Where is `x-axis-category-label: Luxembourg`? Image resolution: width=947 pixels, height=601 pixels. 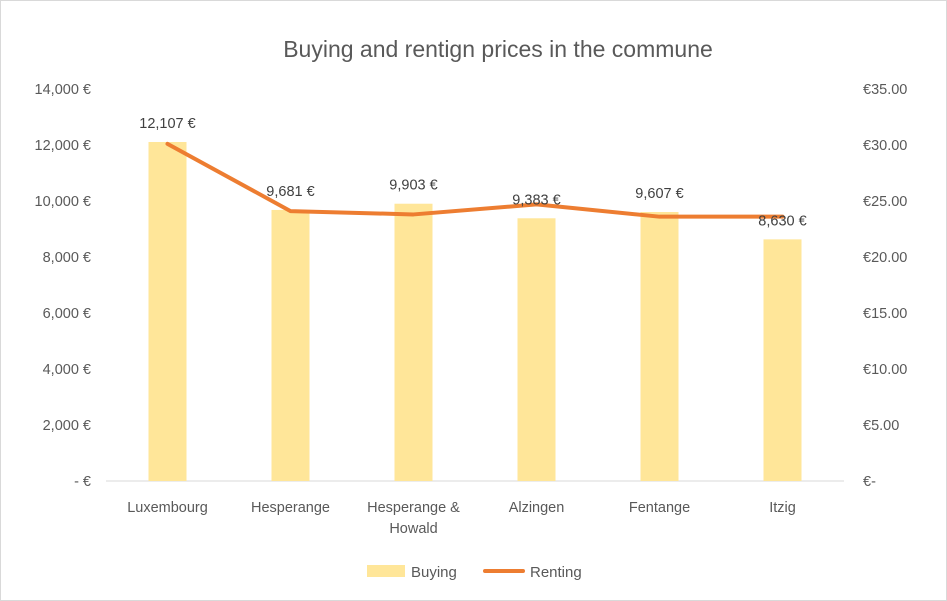 x-axis-category-label: Luxembourg is located at coordinates (167, 508).